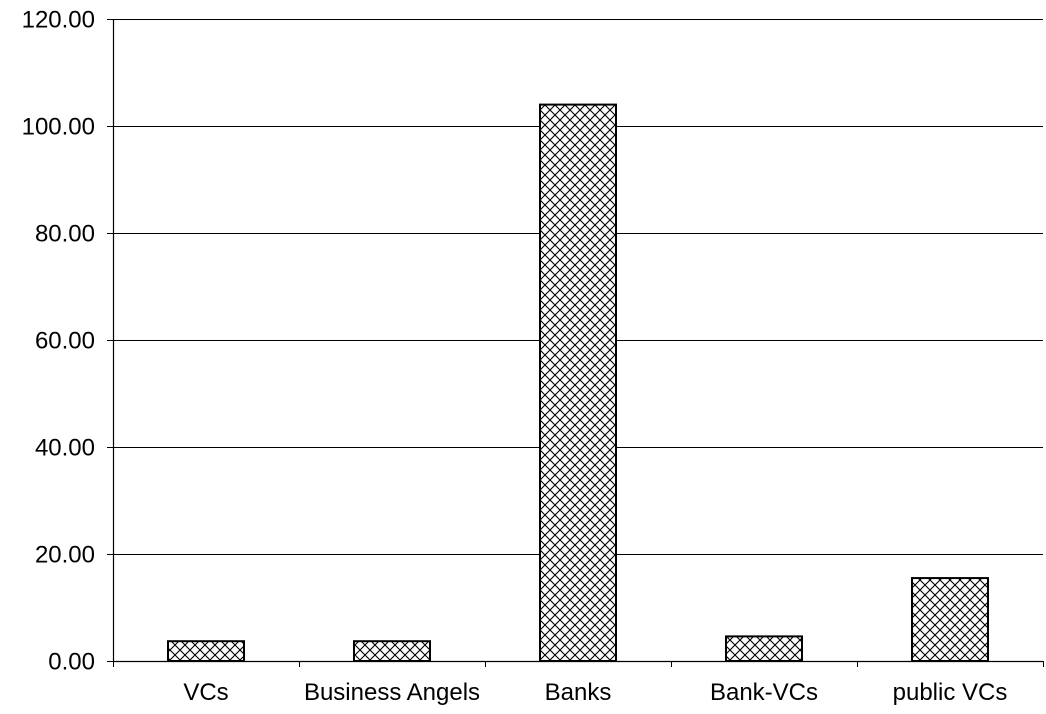 The image size is (1046, 714). Describe the element at coordinates (65, 234) in the screenshot. I see `y-tick-label: 80.00` at that location.